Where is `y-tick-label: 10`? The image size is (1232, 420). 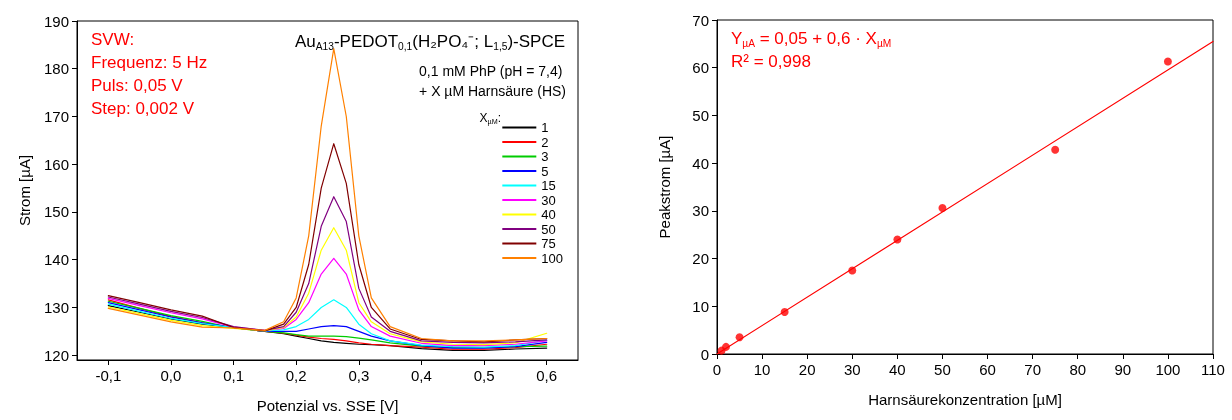
y-tick-label: 10 is located at coordinates (700, 306).